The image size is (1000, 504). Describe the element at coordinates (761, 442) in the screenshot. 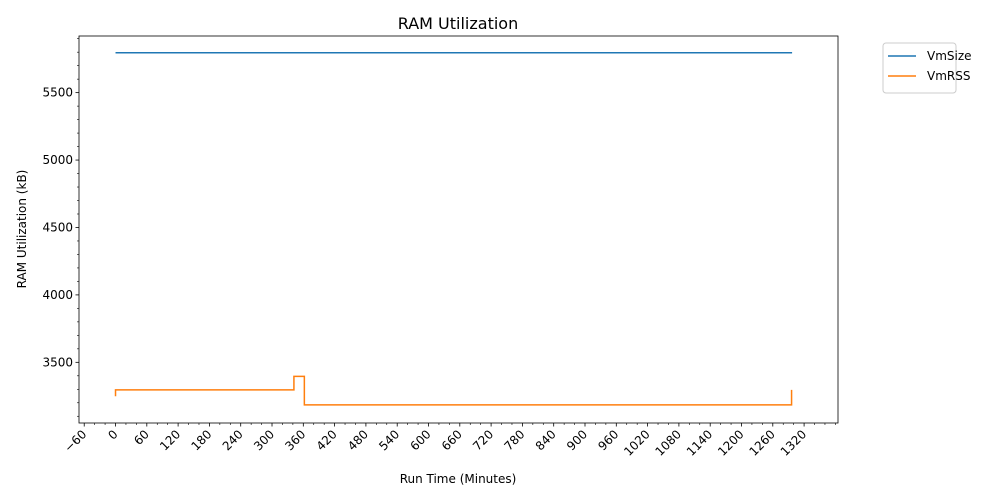

I see `x-tick-label: 1260` at that location.